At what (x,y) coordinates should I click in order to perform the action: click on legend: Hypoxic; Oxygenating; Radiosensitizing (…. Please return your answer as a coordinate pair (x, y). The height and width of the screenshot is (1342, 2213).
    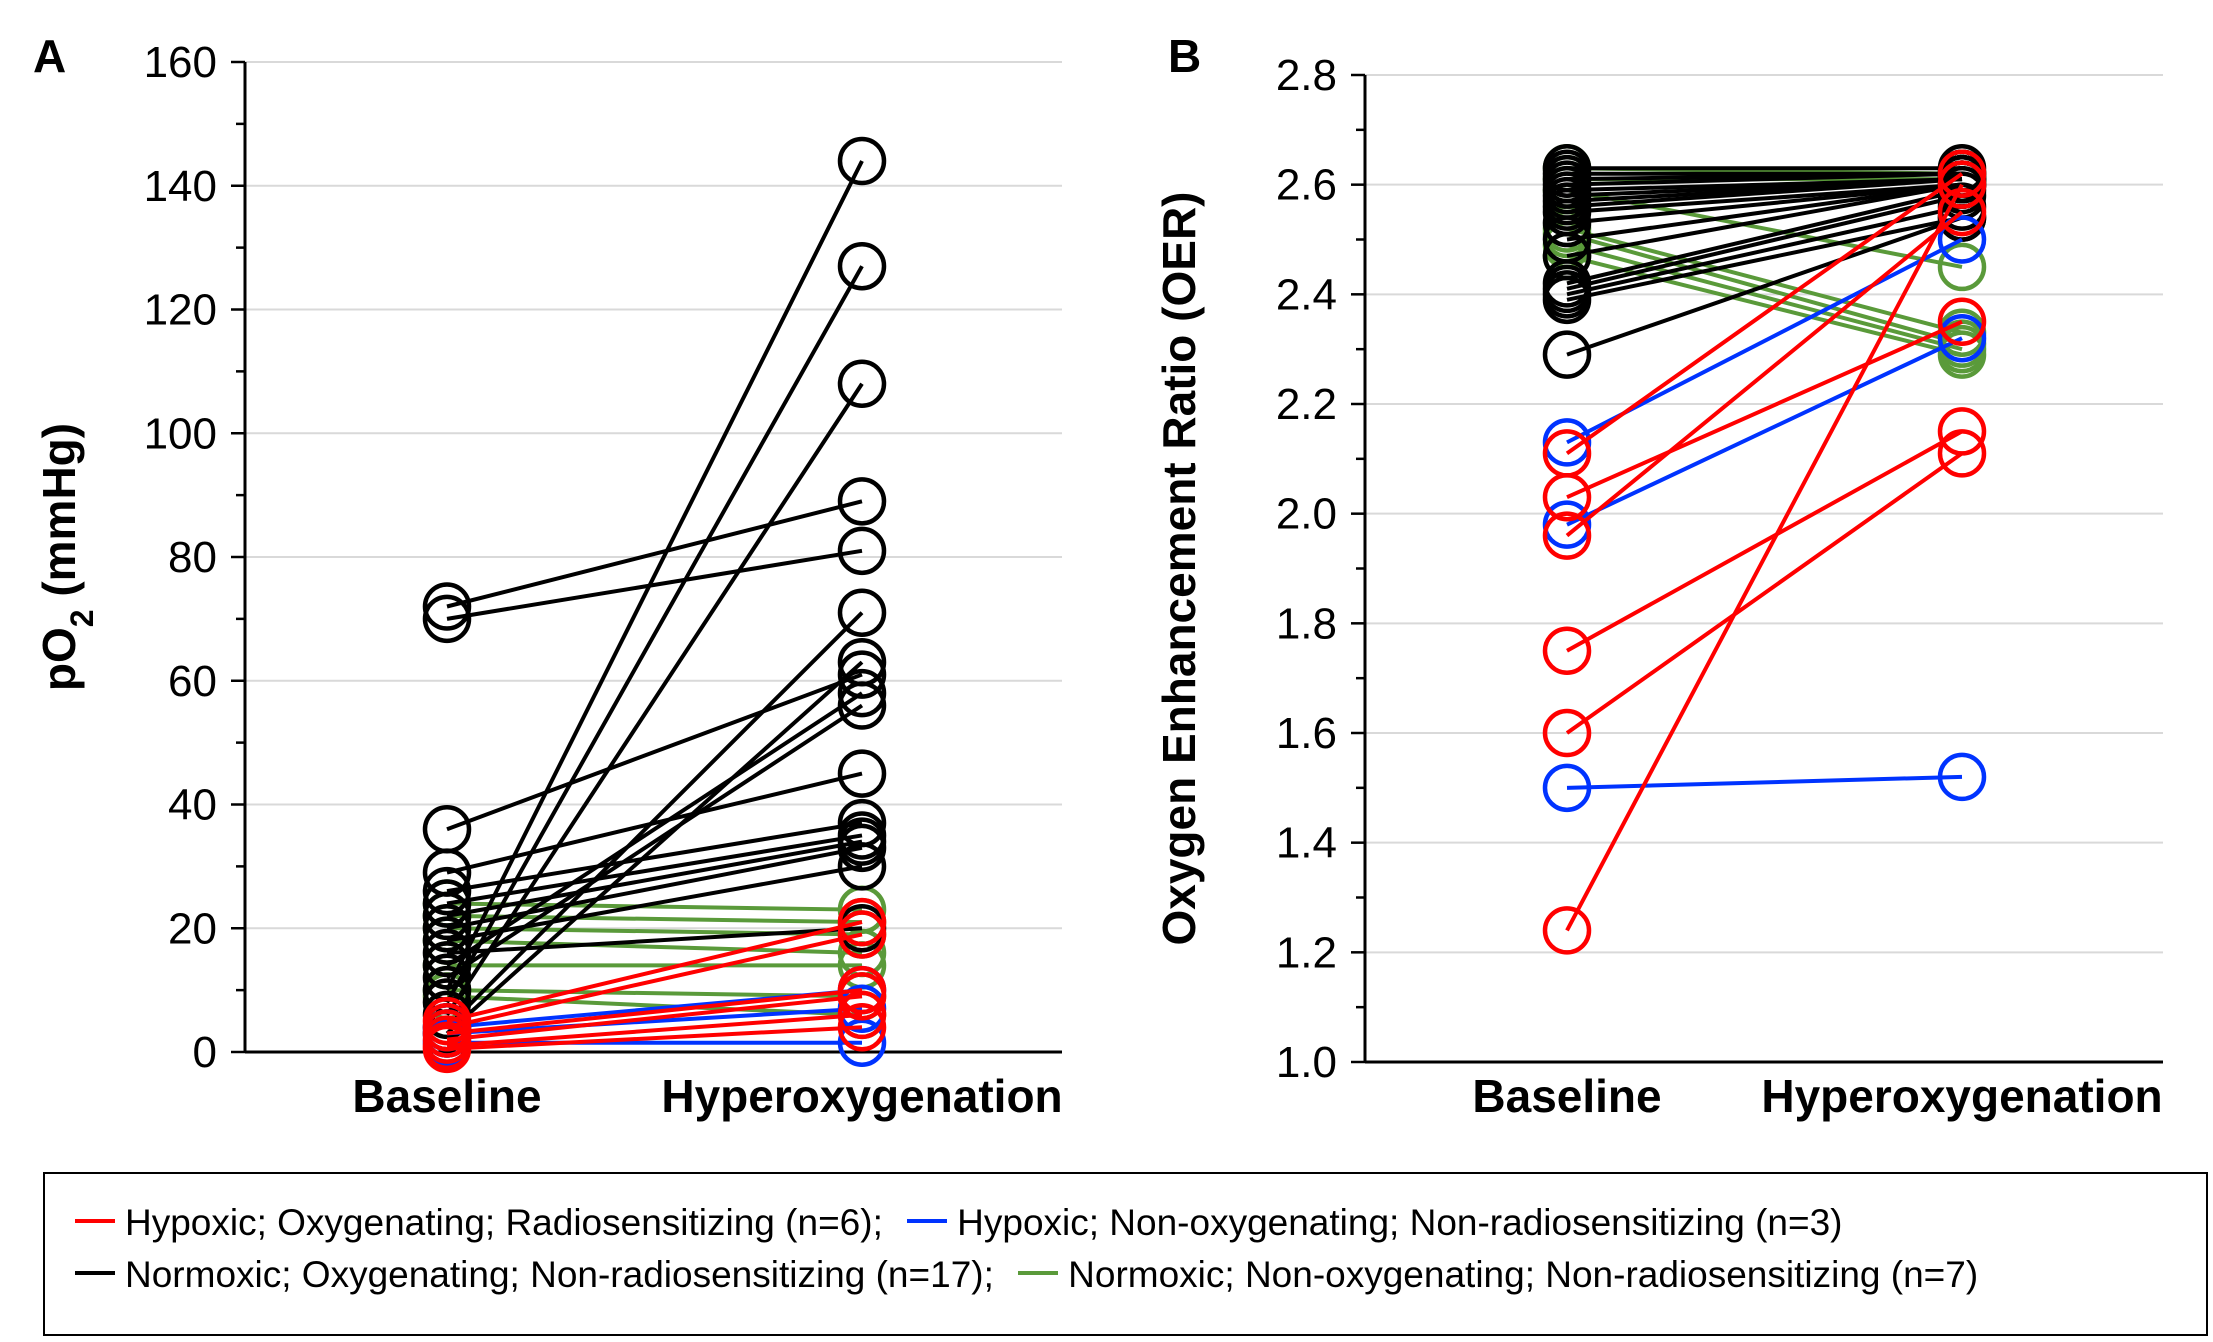
    Looking at the image, I should click on (1125, 1254).